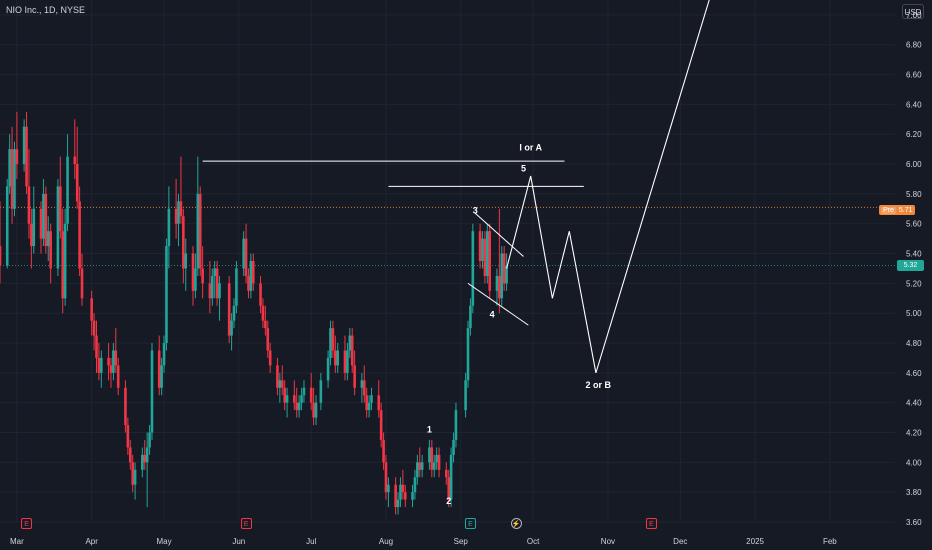 The image size is (932, 550). I want to click on premarket-label: Pre, so click(888, 210).